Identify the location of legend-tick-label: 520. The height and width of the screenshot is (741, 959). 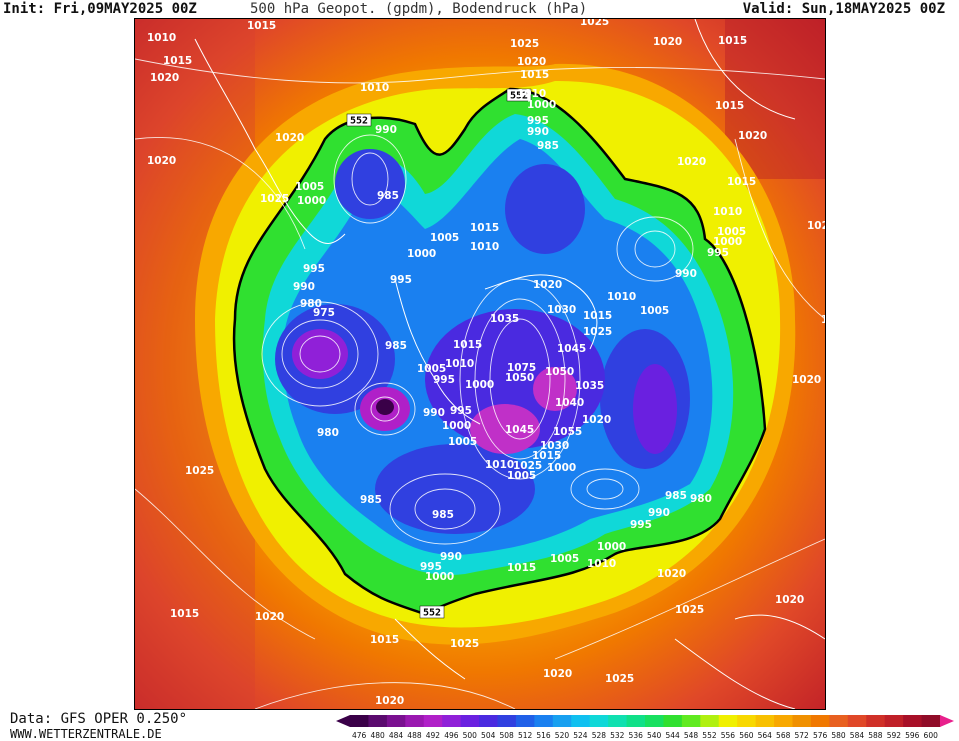
(562, 735).